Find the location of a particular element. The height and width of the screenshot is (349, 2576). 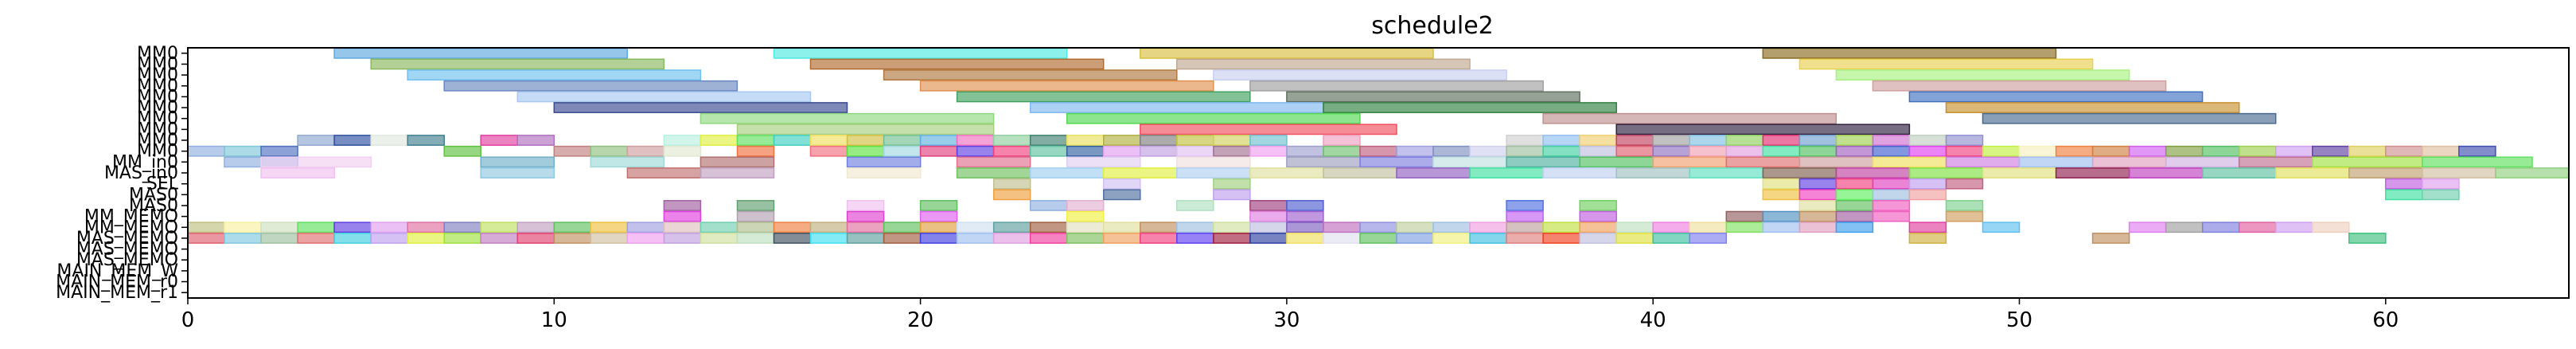

row-label: MAIN_MEM_W is located at coordinates (117, 271).